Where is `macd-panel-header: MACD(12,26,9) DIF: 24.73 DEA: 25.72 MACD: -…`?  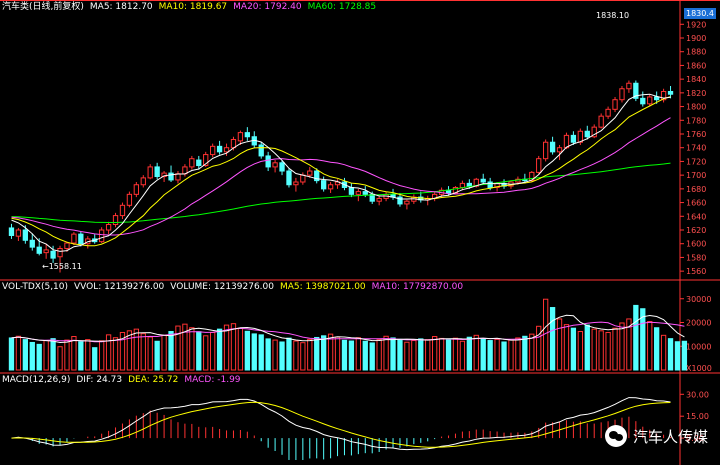 macd-panel-header: MACD(12,26,9) DIF: 24.73 DEA: 25.72 MACD: -… is located at coordinates (124, 380).